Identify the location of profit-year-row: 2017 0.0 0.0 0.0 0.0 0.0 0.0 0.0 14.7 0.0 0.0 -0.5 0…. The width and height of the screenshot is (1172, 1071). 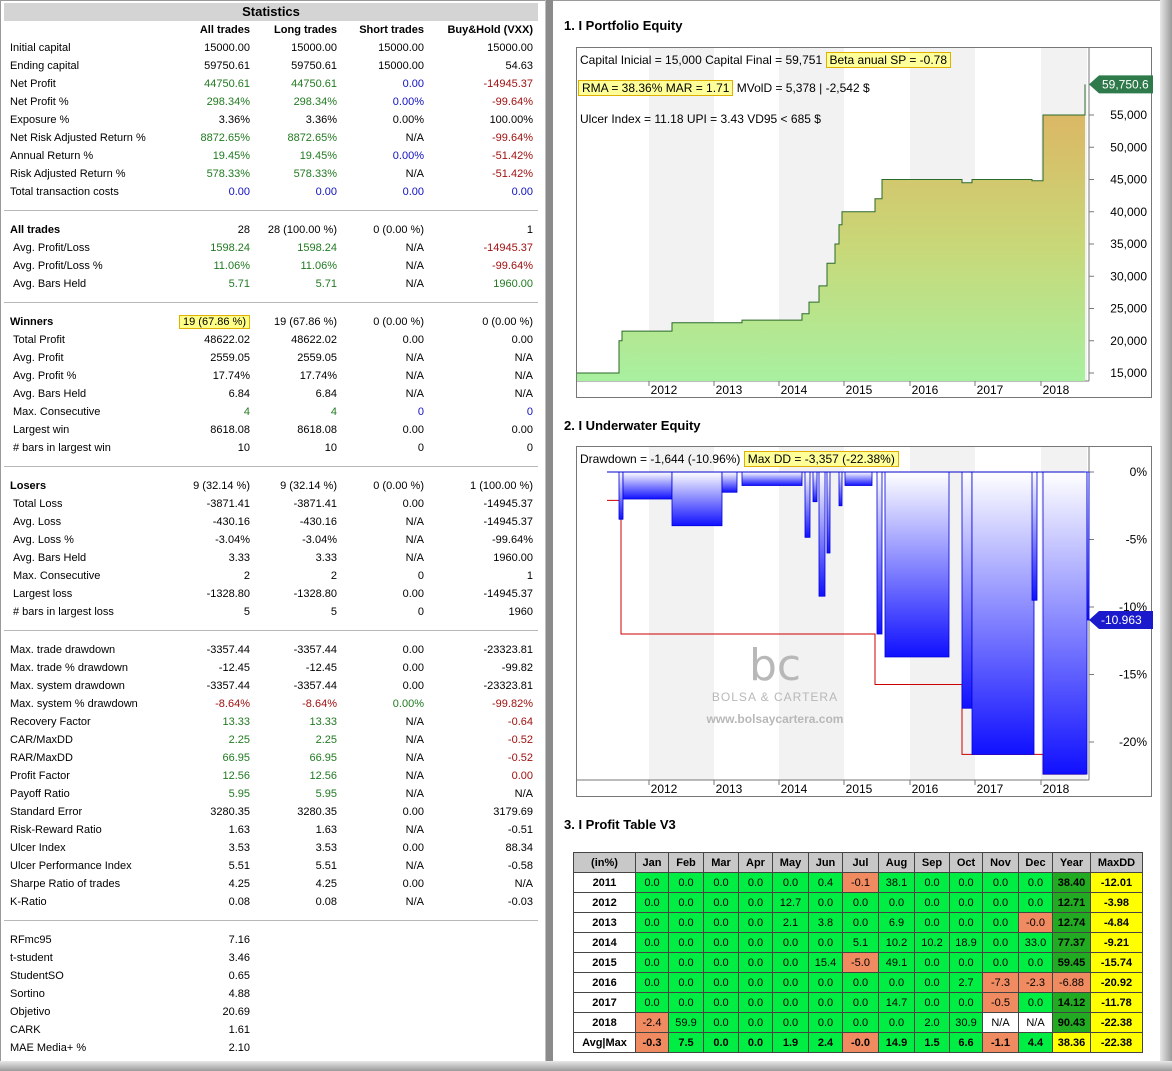
(858, 1002).